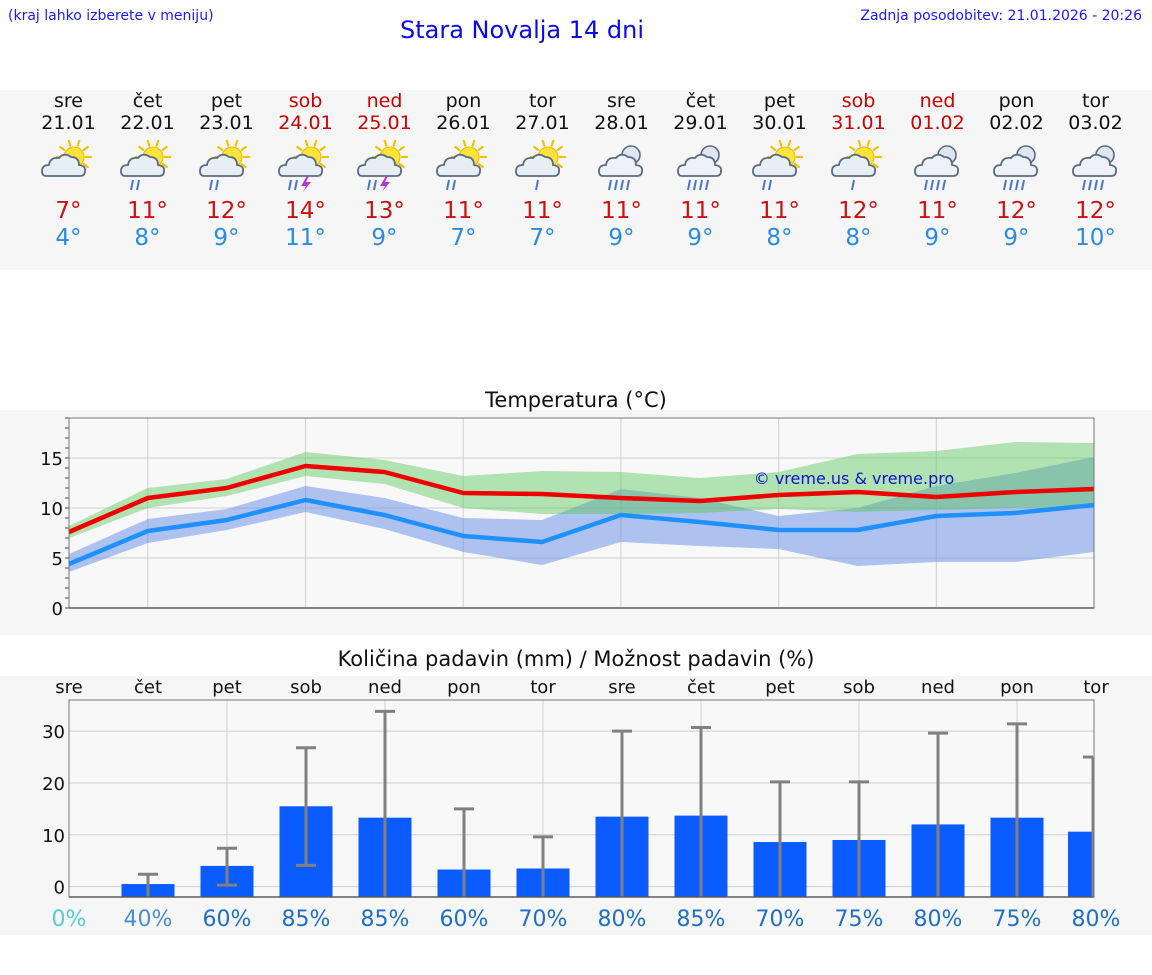  I want to click on day-name: tor, so click(1095, 101).